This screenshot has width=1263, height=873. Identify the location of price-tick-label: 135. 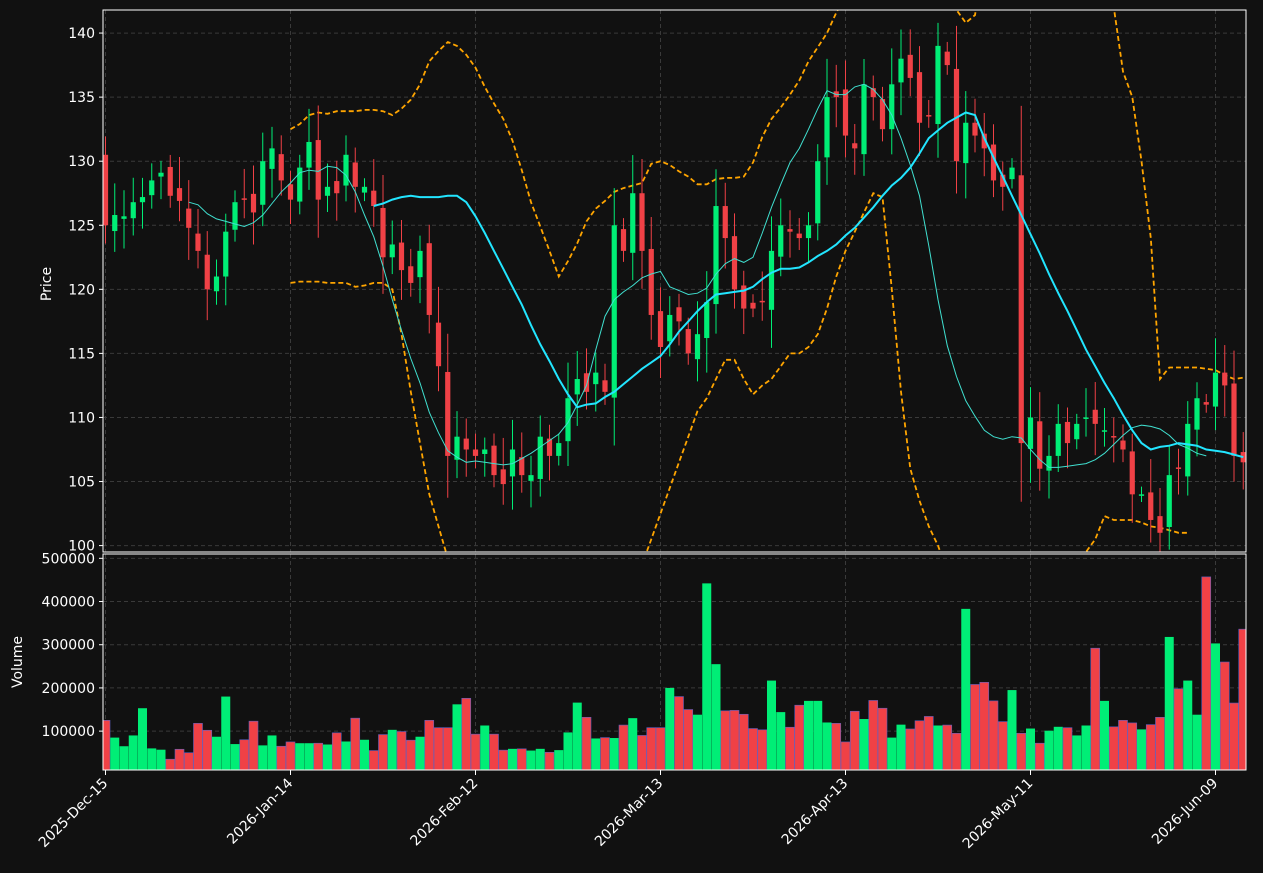
(81, 98).